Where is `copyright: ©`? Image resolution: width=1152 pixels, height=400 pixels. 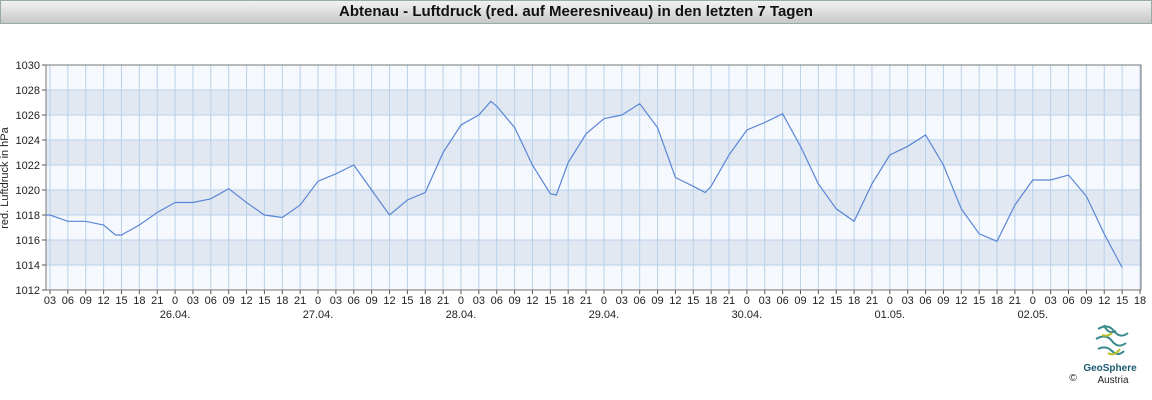 copyright: © is located at coordinates (1073, 378).